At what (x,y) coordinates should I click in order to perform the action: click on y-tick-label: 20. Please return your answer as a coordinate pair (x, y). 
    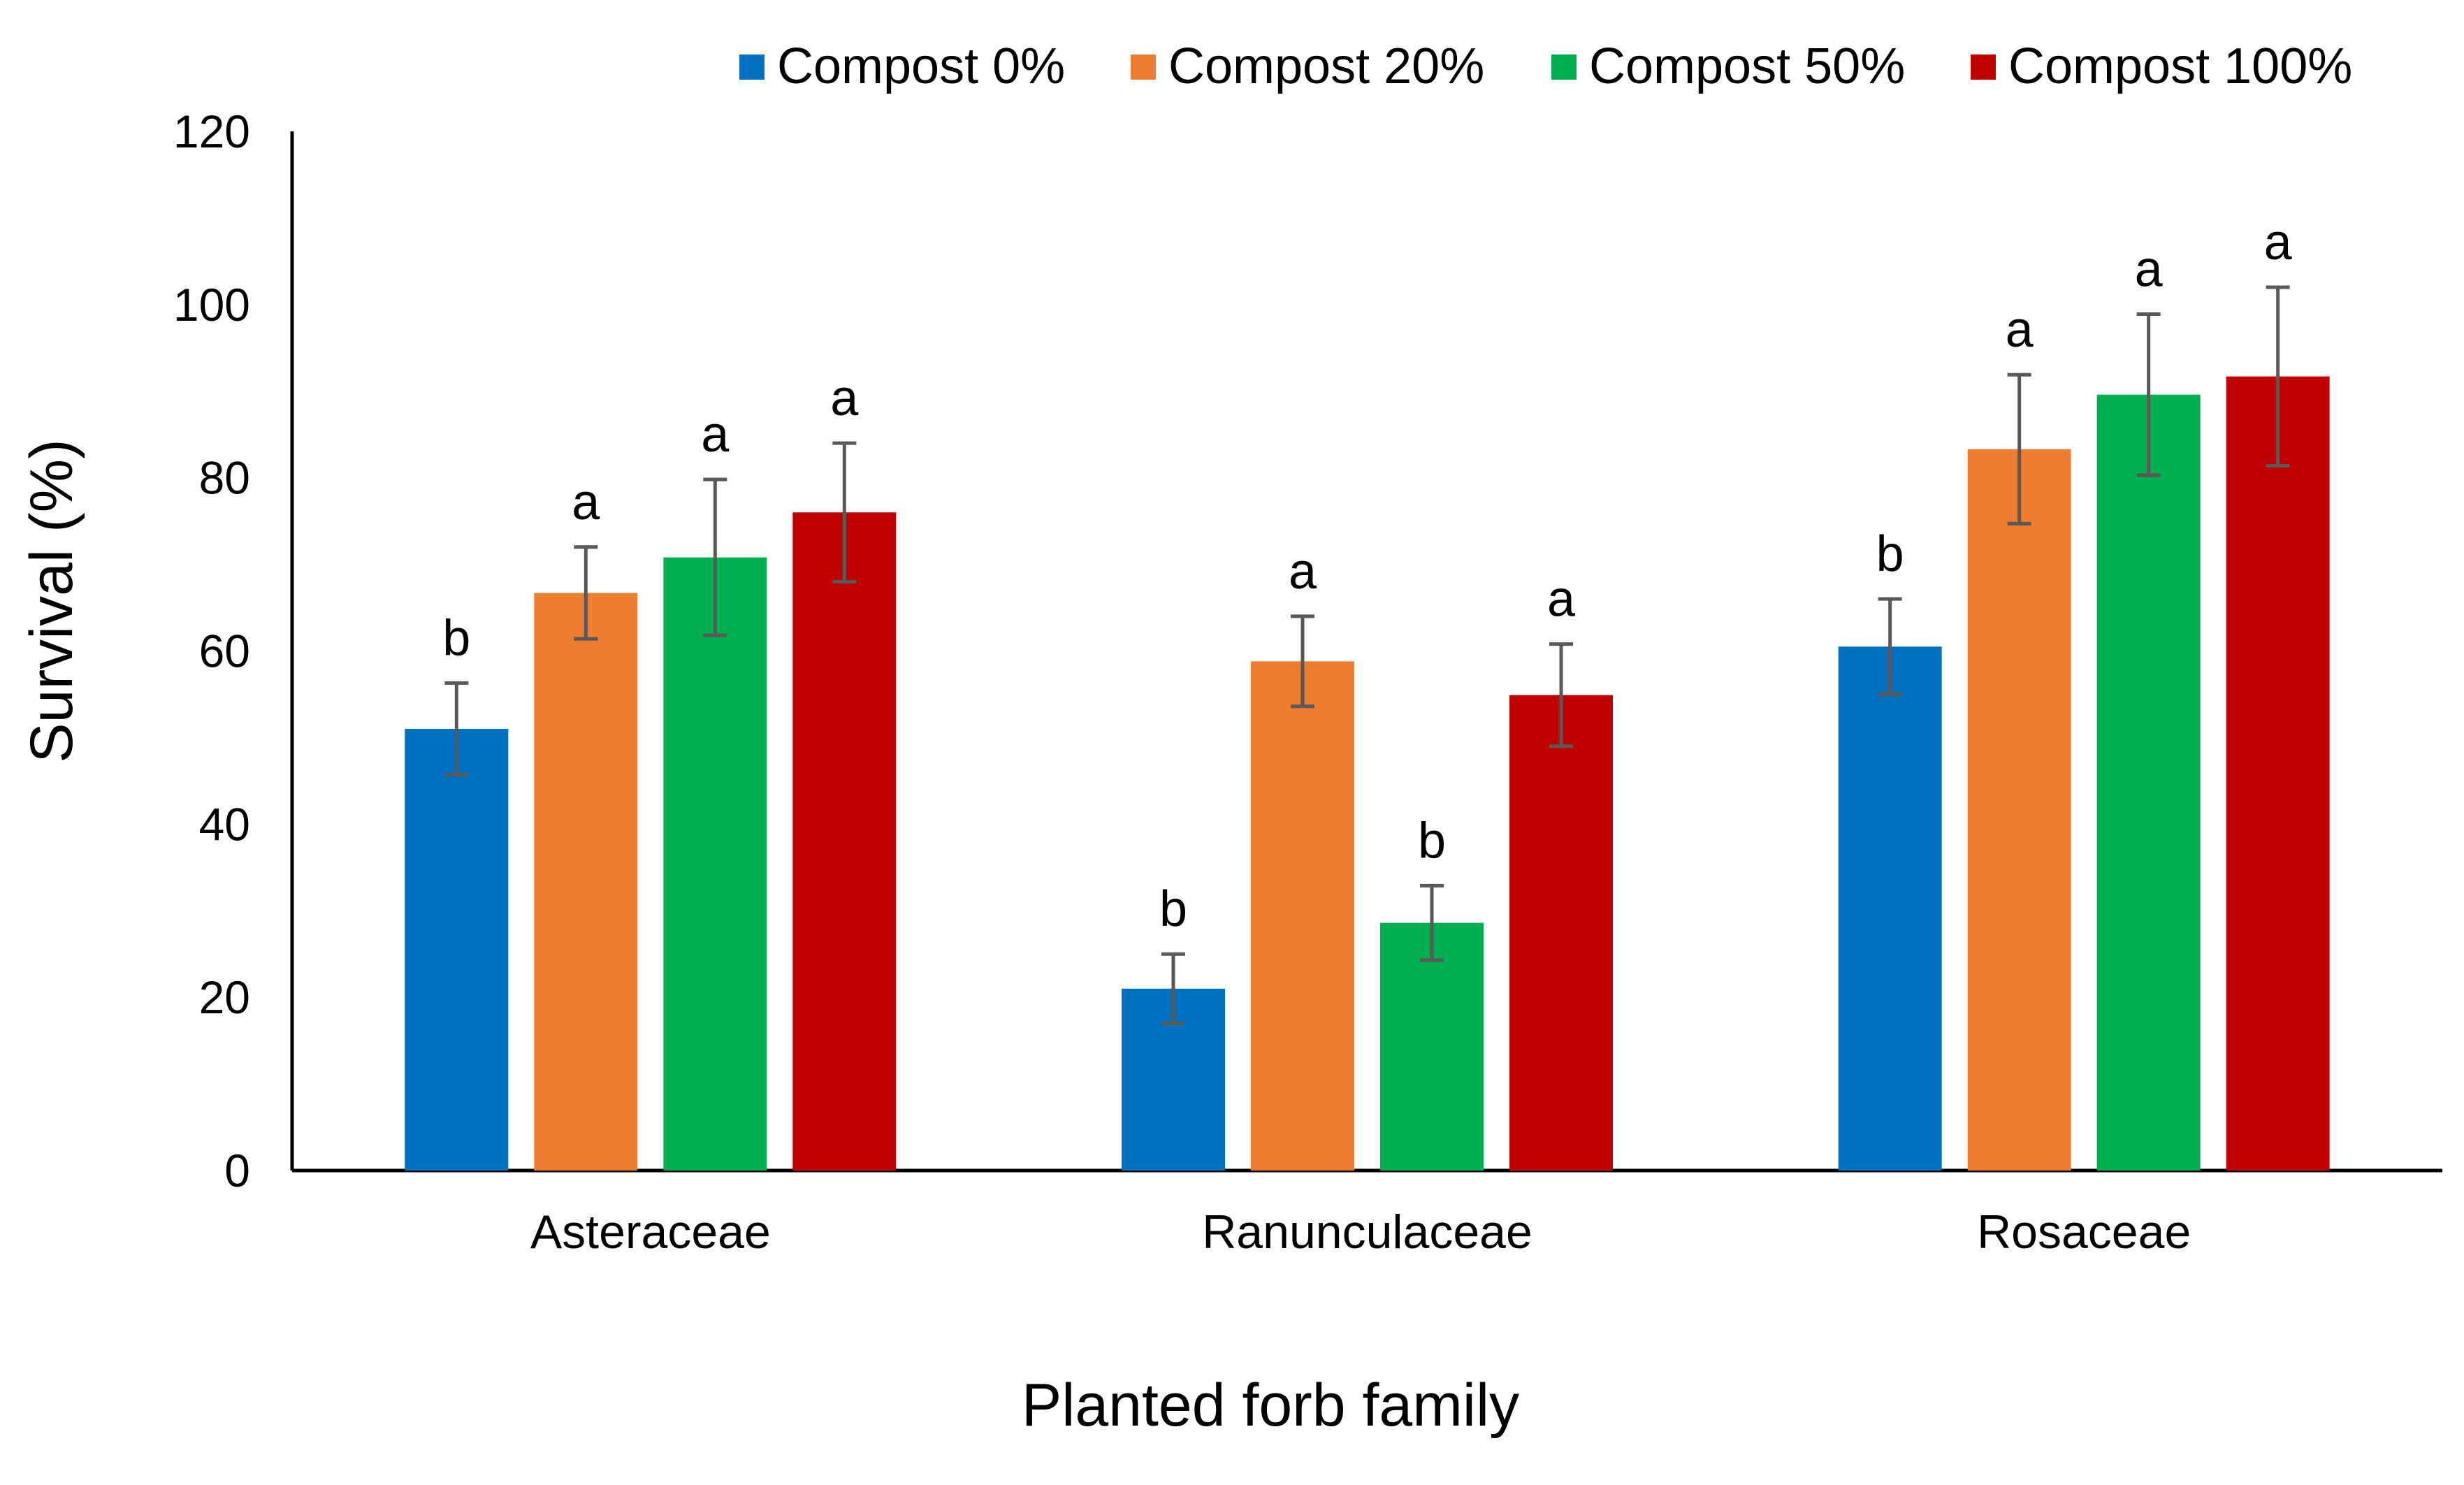
    Looking at the image, I should click on (224, 997).